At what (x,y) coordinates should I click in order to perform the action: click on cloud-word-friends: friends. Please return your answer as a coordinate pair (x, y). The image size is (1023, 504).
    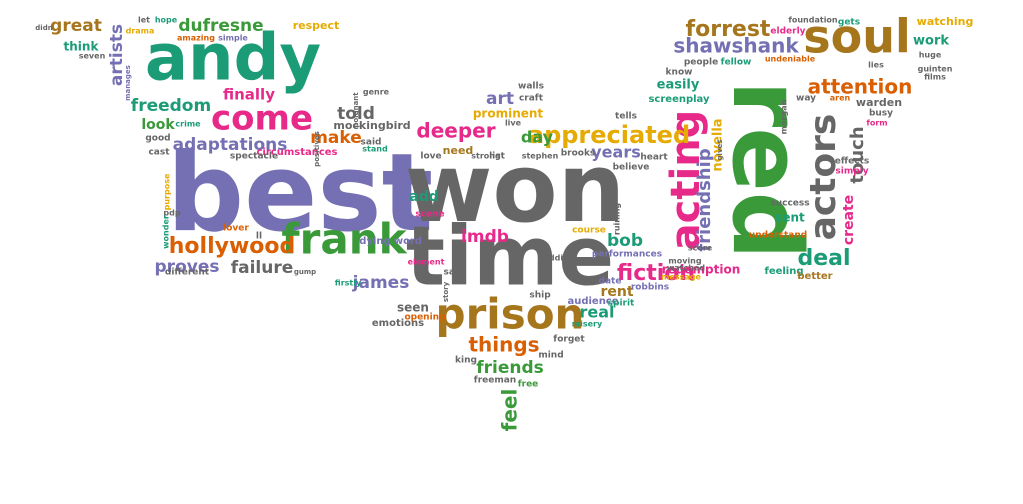
    Looking at the image, I should click on (510, 368).